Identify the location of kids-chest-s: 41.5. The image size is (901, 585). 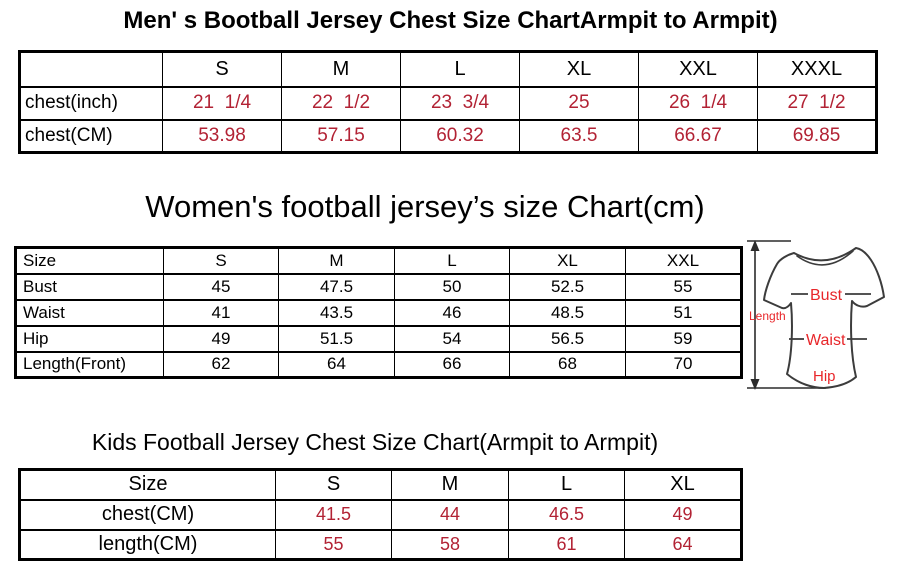
(333, 514).